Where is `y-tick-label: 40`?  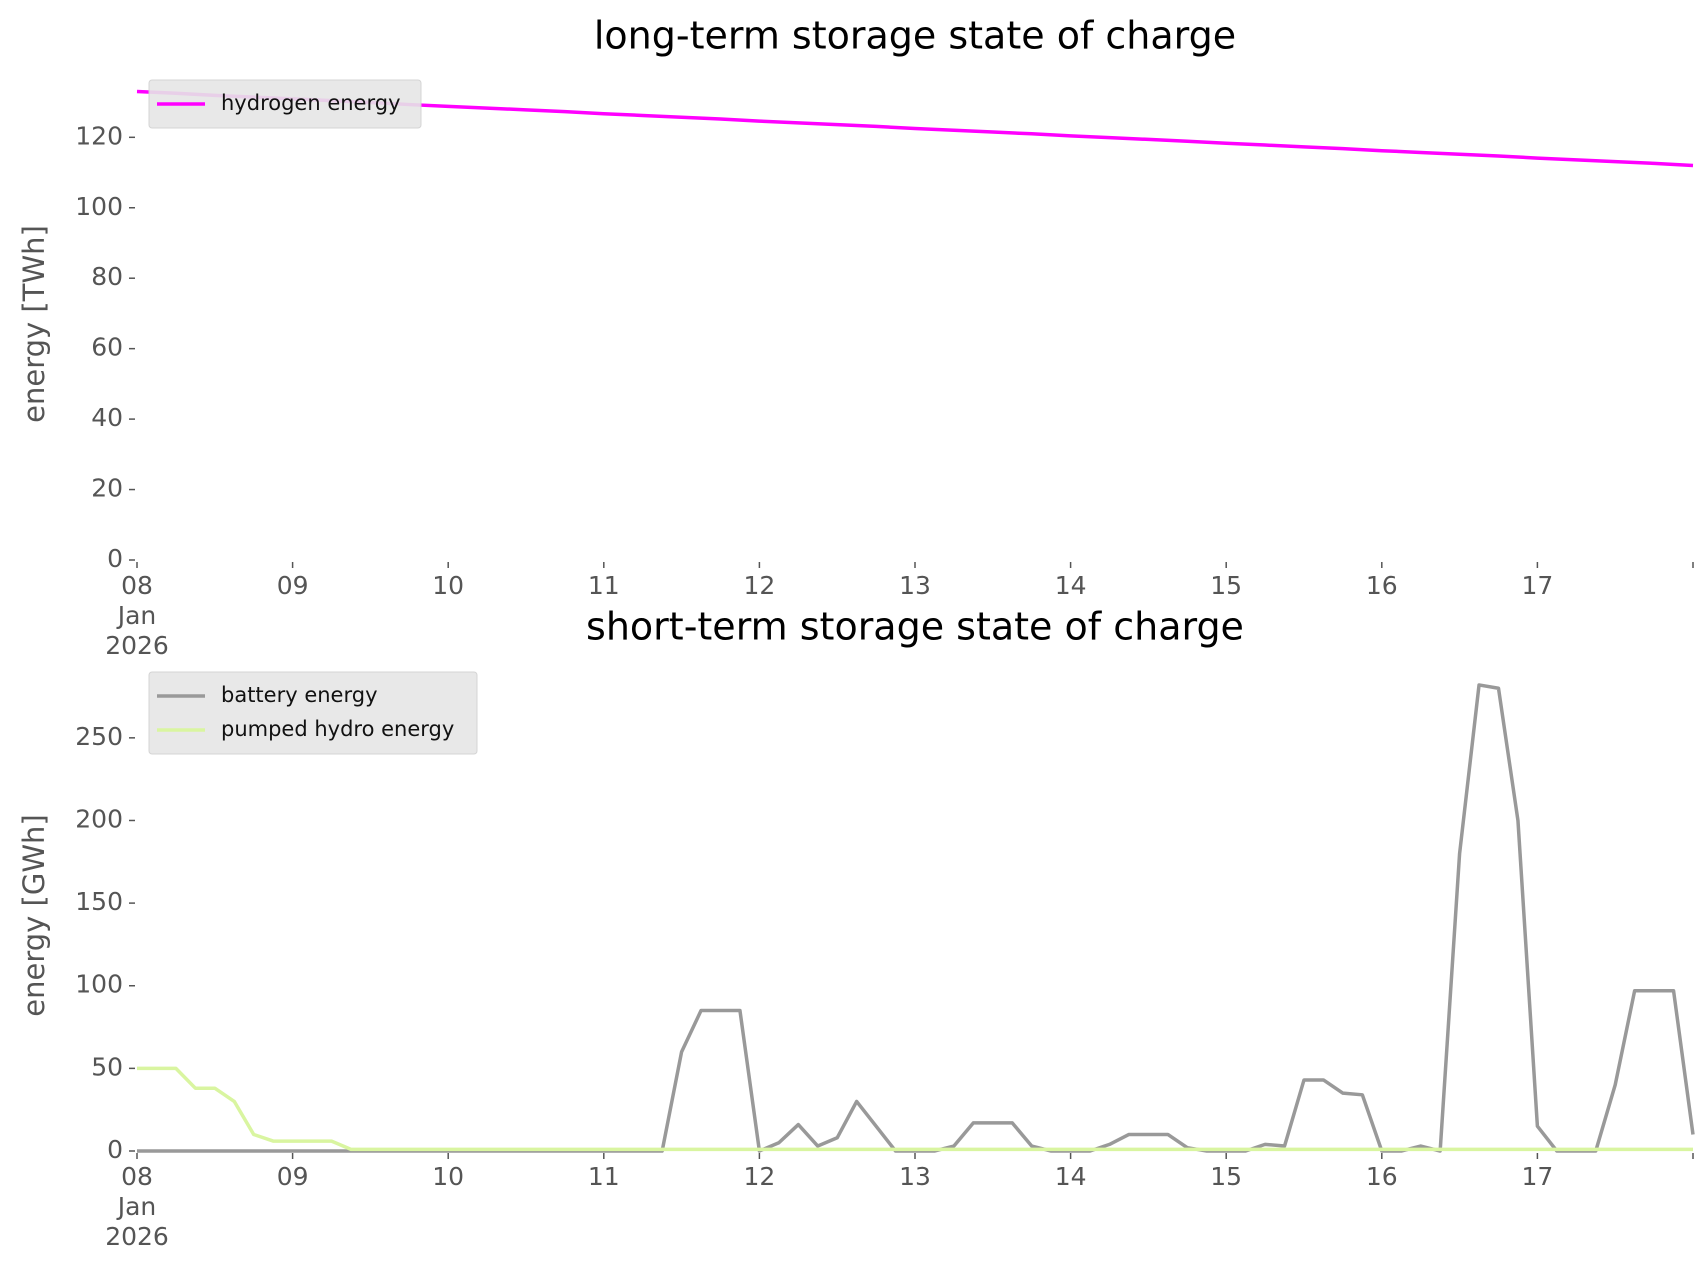
y-tick-label: 40 is located at coordinates (107, 417).